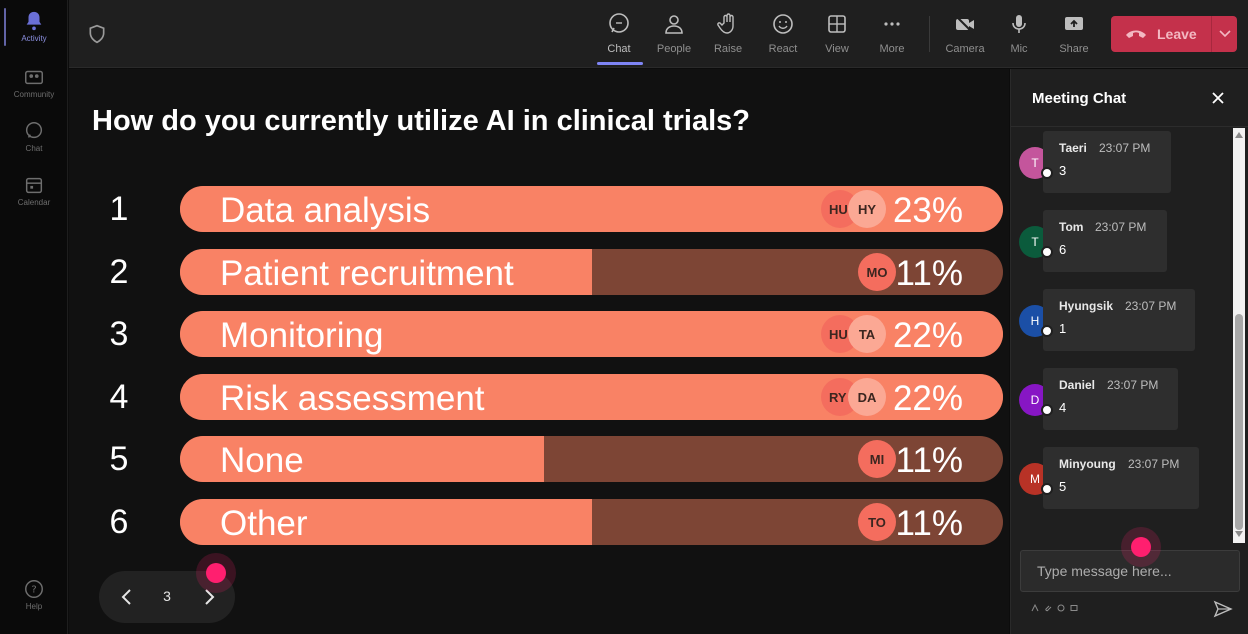  Describe the element at coordinates (362, 459) in the screenshot. I see `poll-option-fill` at that location.